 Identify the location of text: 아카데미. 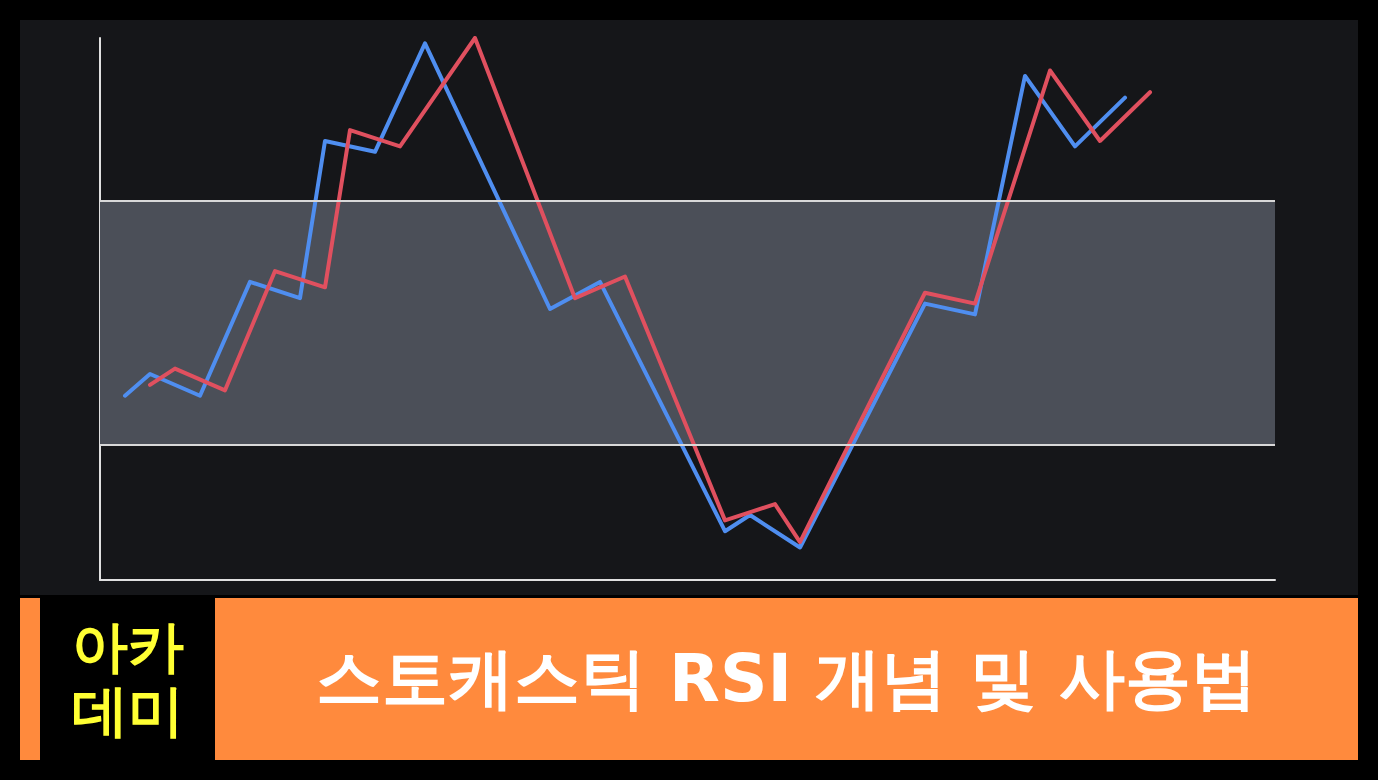
(127, 678).